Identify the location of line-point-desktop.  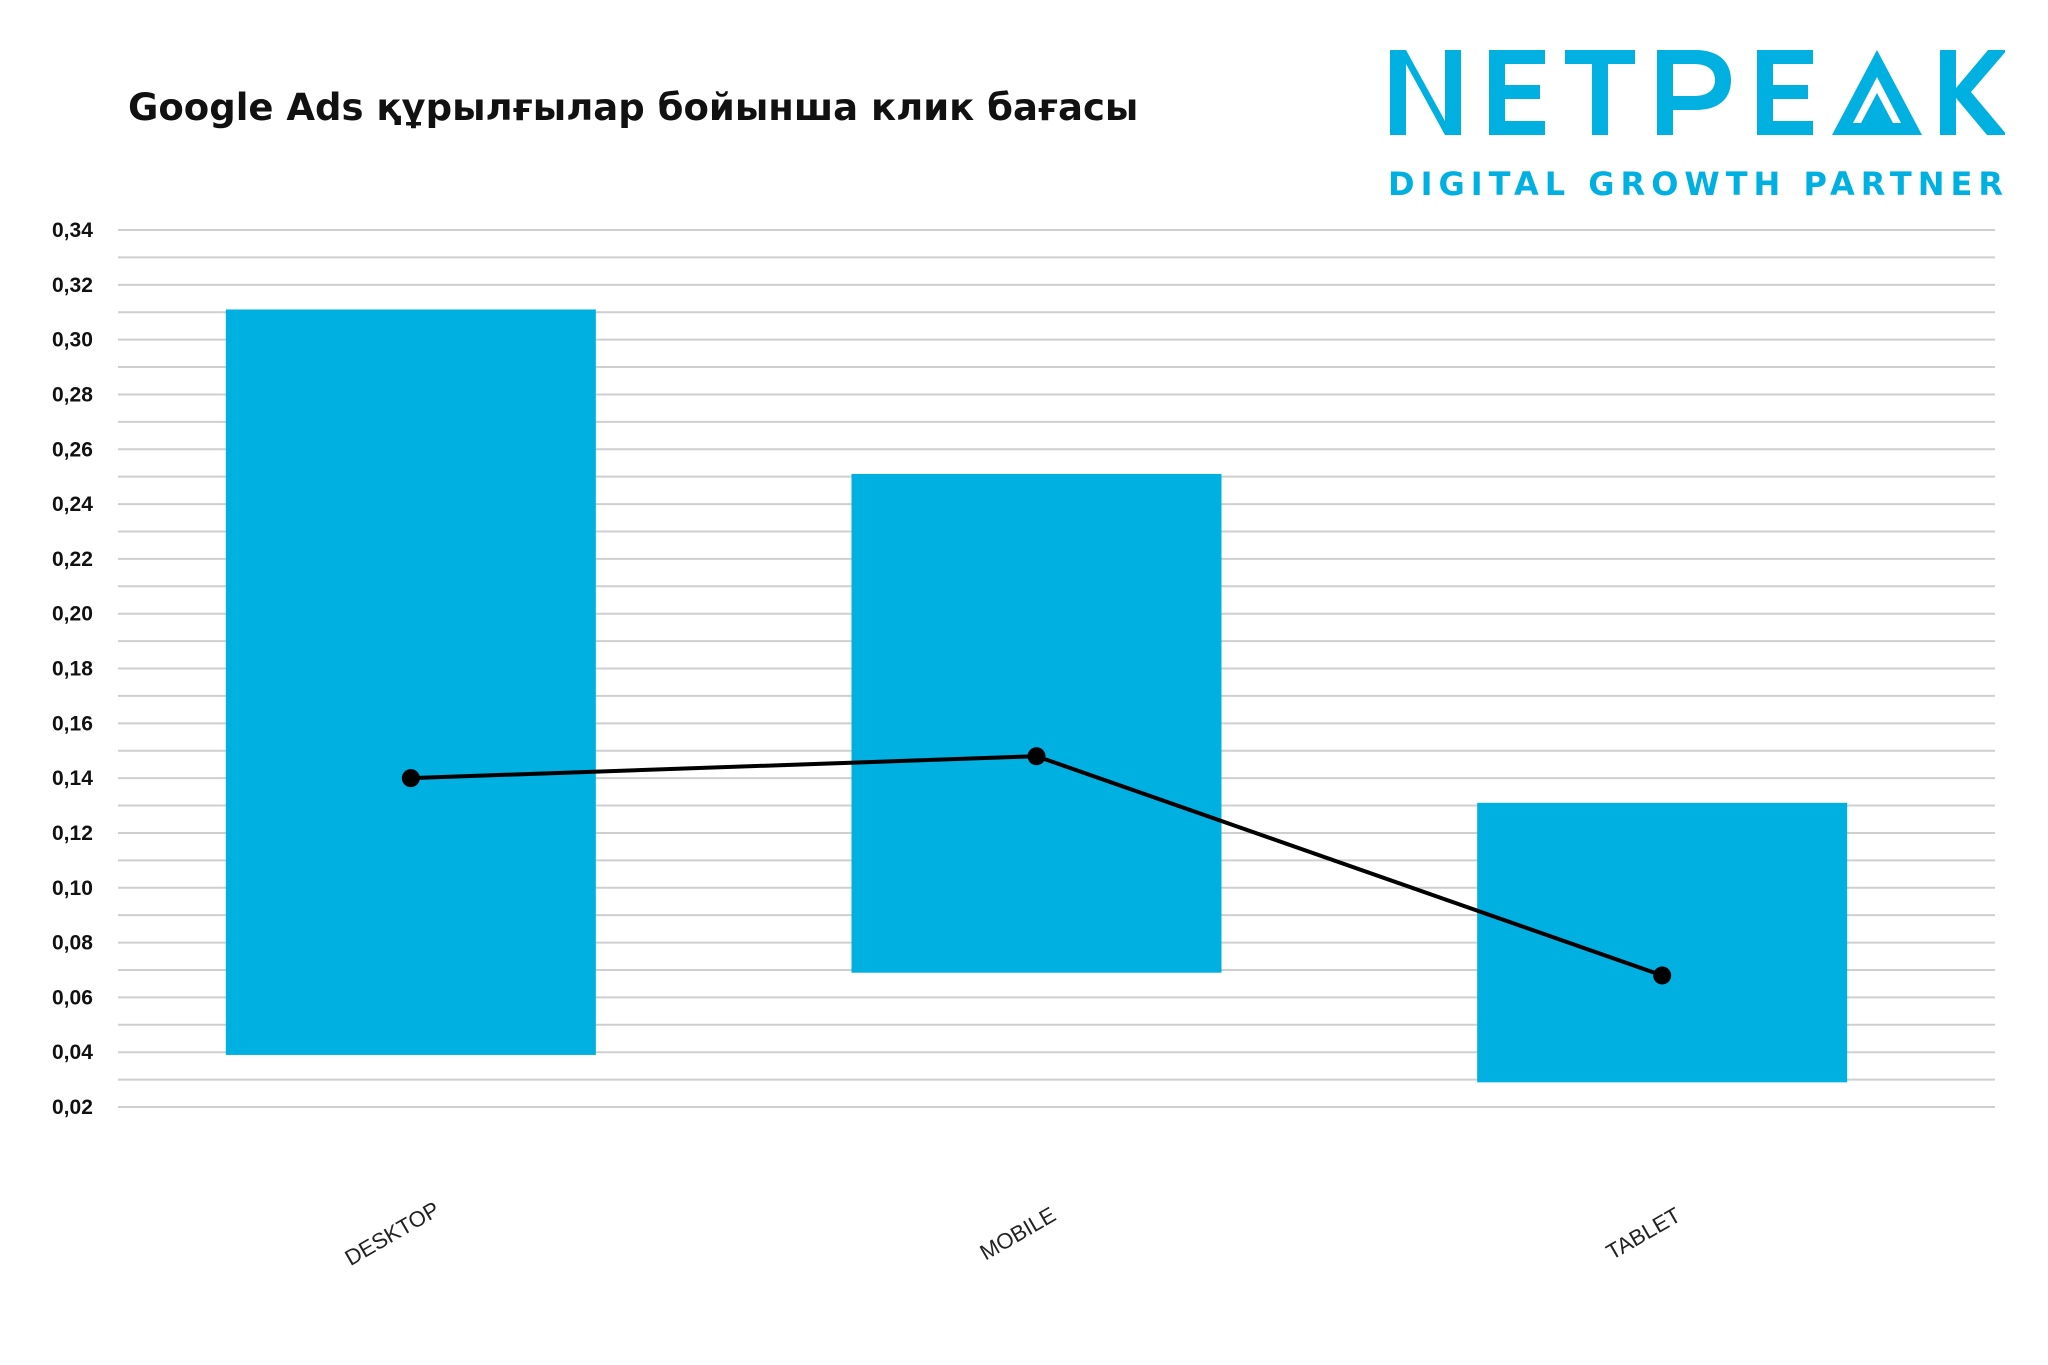
(410, 778).